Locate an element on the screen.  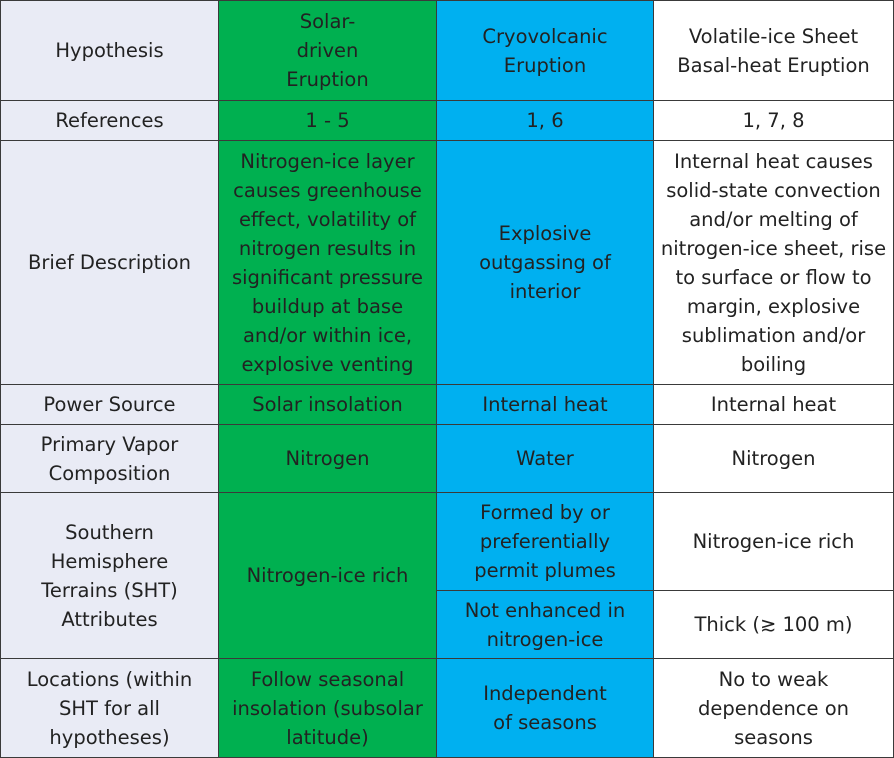
col-solar-driven-eruption: Solar-driven Eruption is located at coordinates (327, 50).